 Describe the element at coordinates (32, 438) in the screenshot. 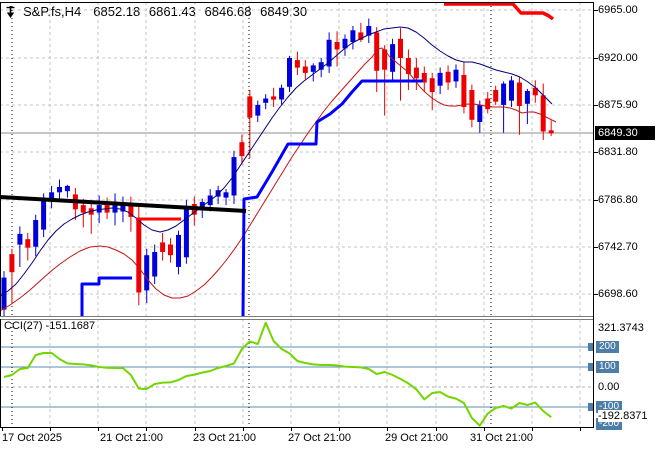

I see `time-axis-label: 17 Oct 2025` at that location.